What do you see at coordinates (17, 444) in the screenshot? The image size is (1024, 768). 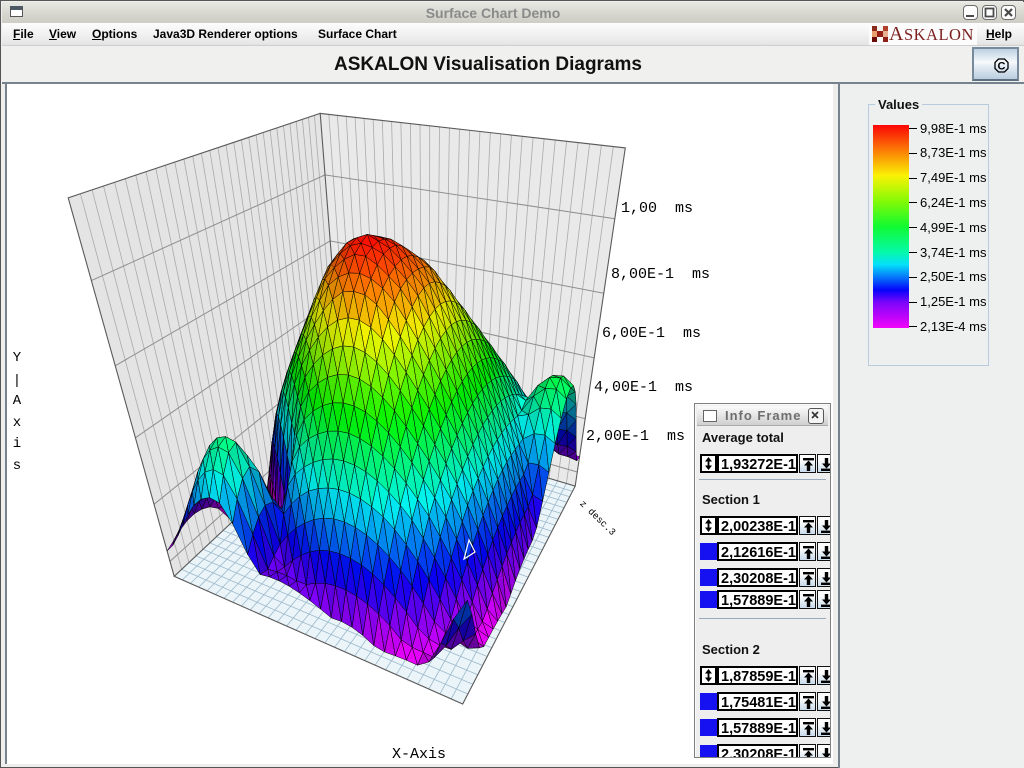 I see `svg-text: i` at bounding box center [17, 444].